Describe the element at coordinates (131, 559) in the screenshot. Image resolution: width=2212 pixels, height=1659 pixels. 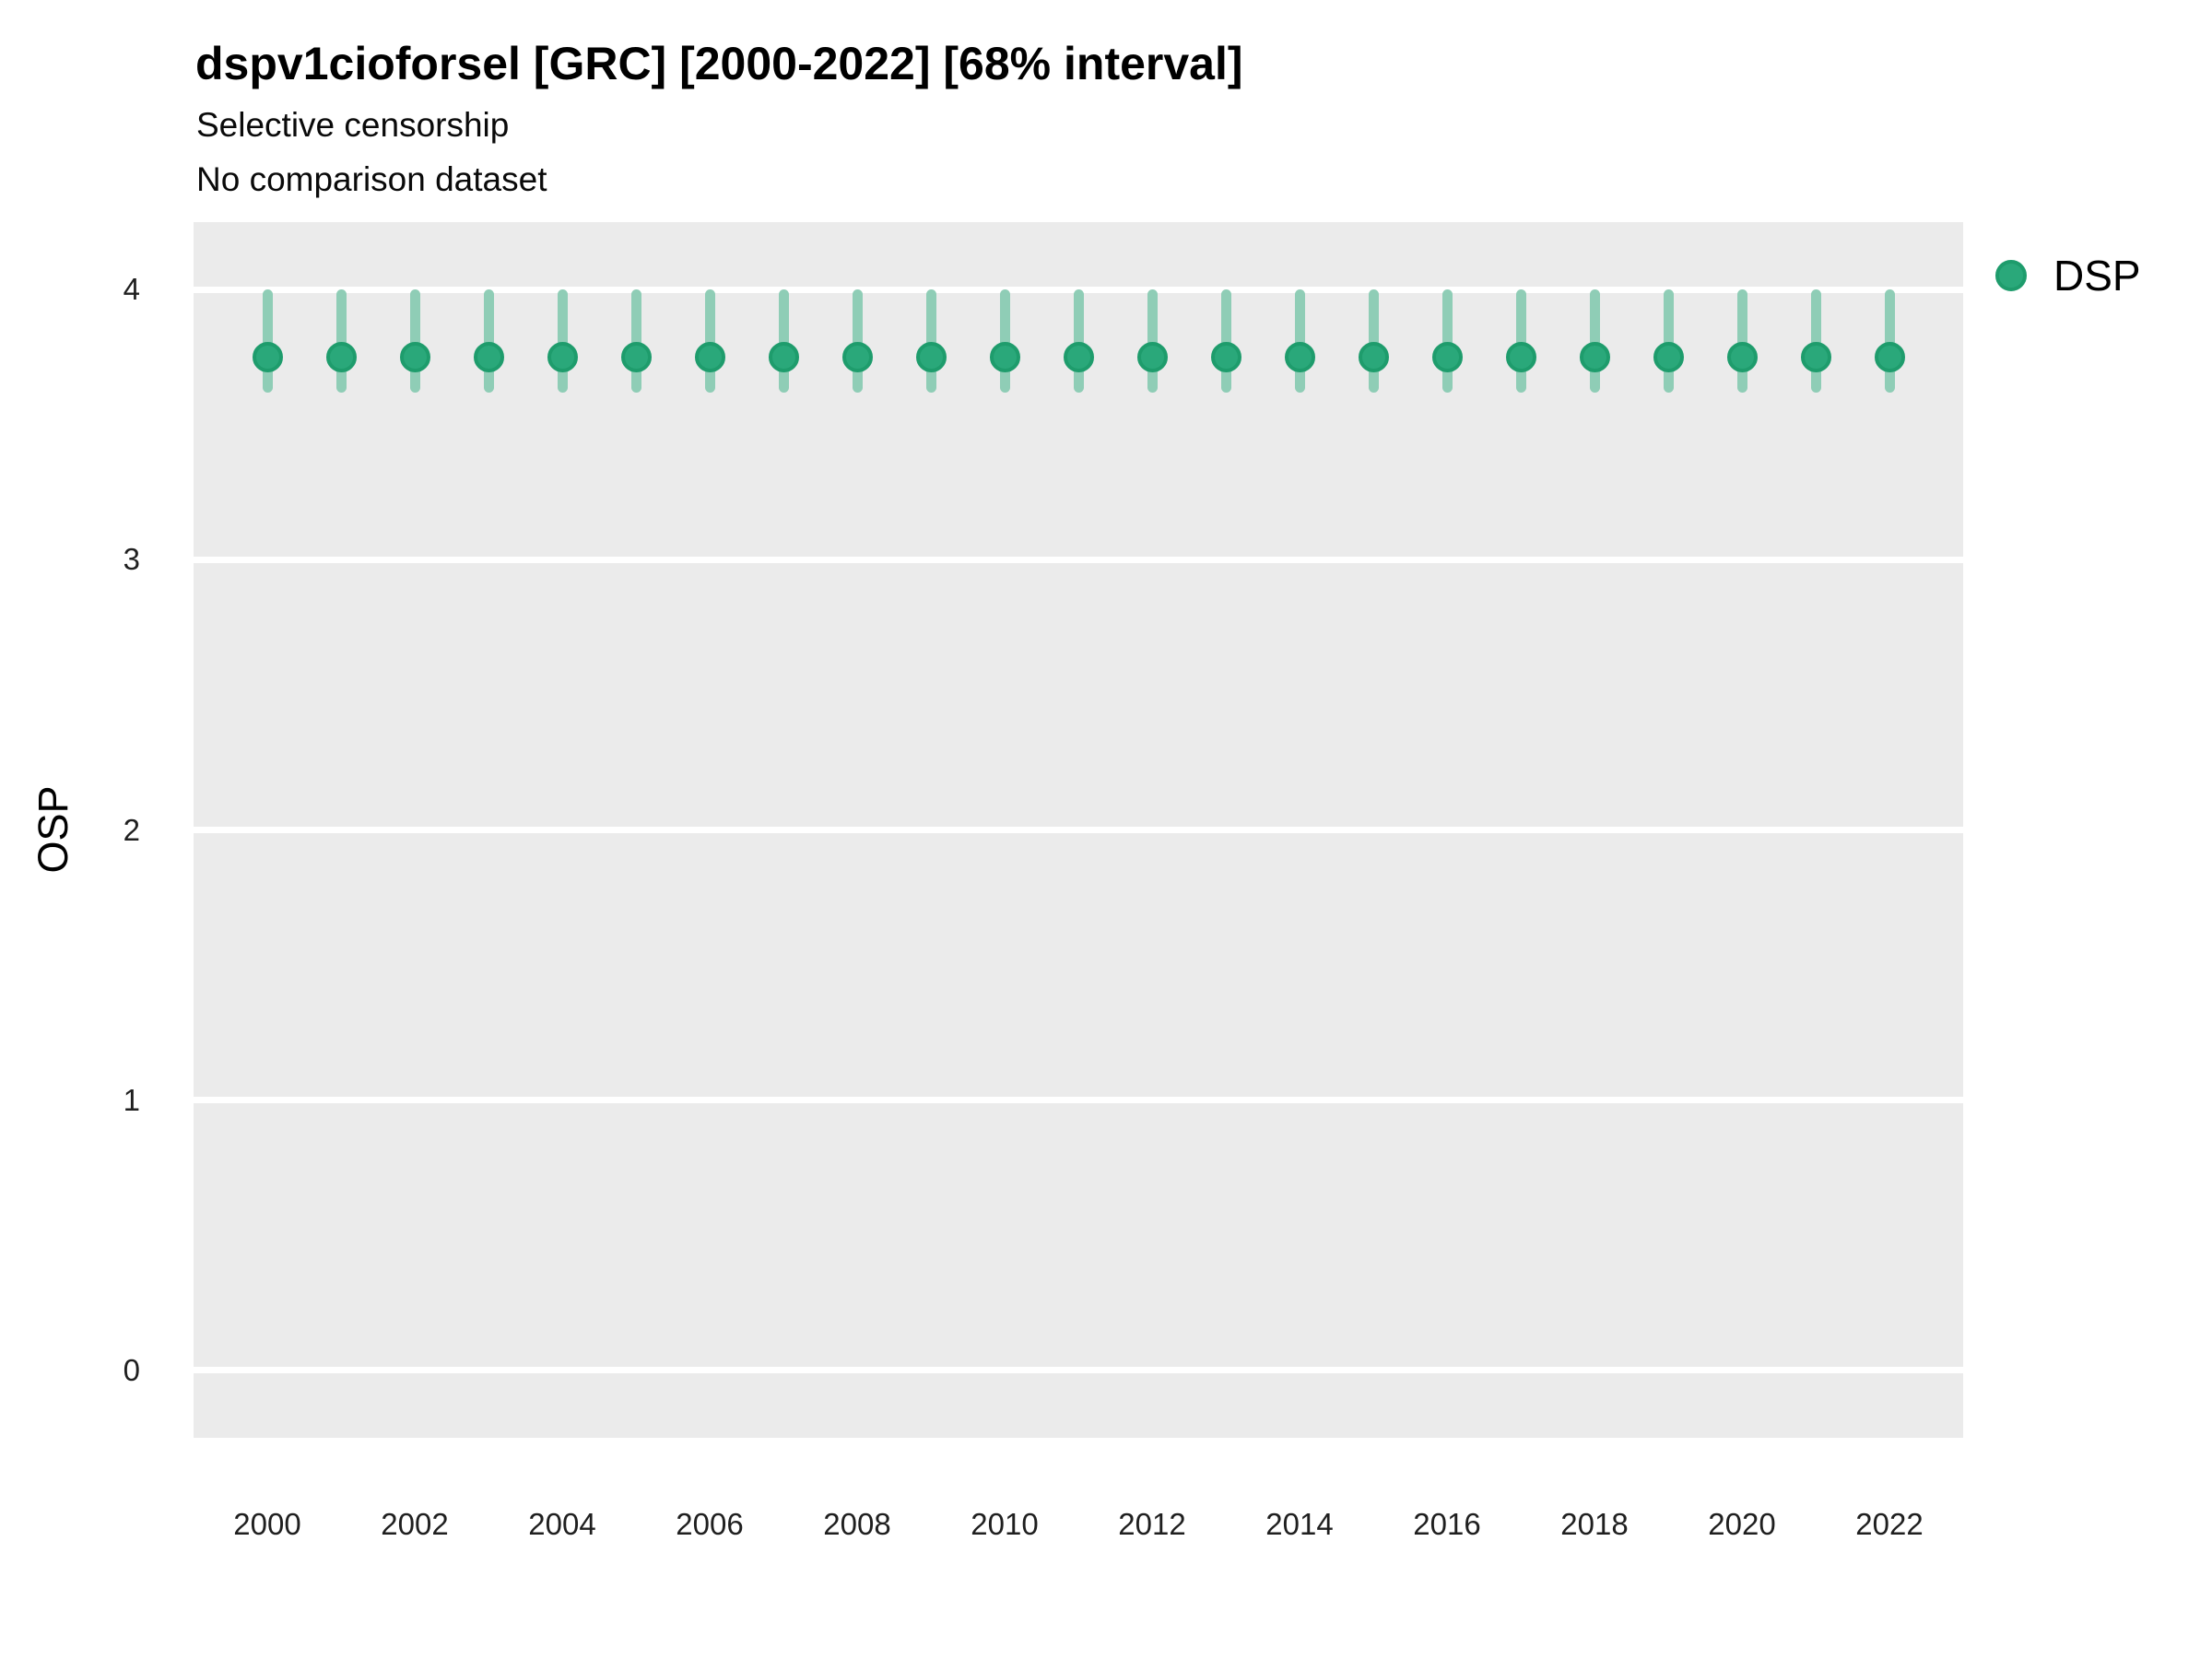
I see `y-tick-label: 3` at that location.